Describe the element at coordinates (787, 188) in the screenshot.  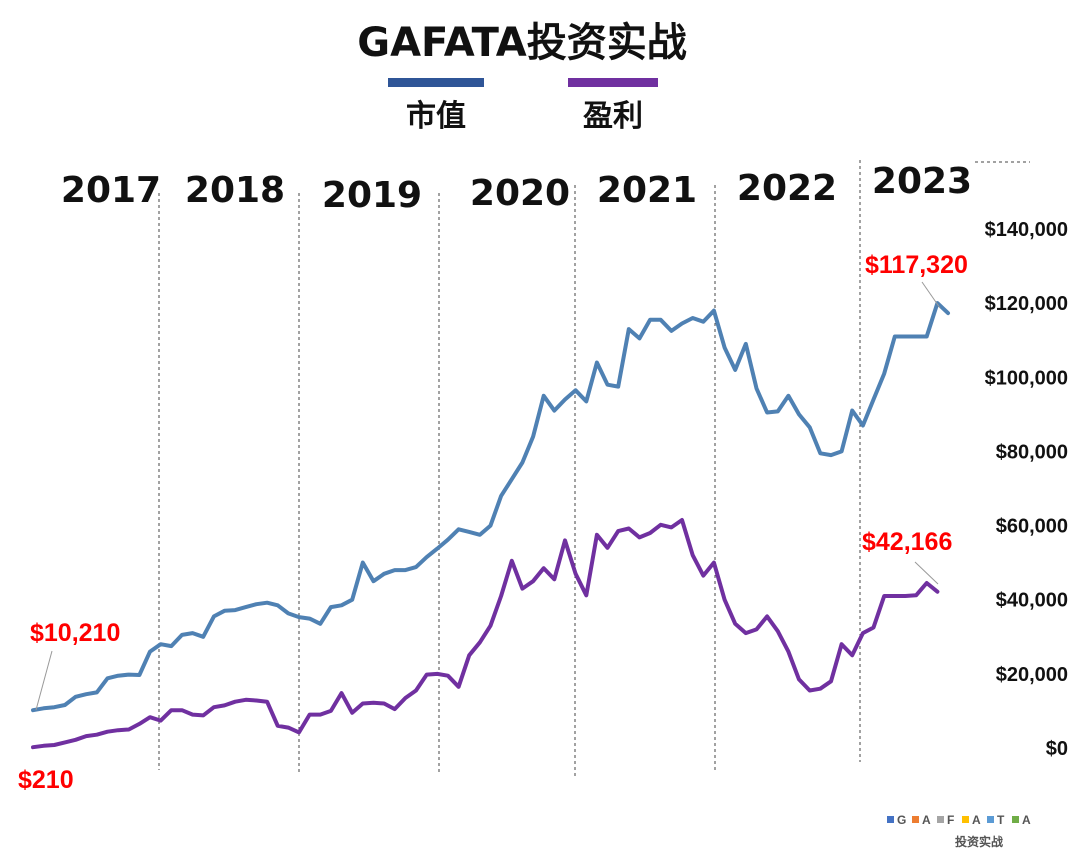
I see `year-label-2022: 2022` at that location.